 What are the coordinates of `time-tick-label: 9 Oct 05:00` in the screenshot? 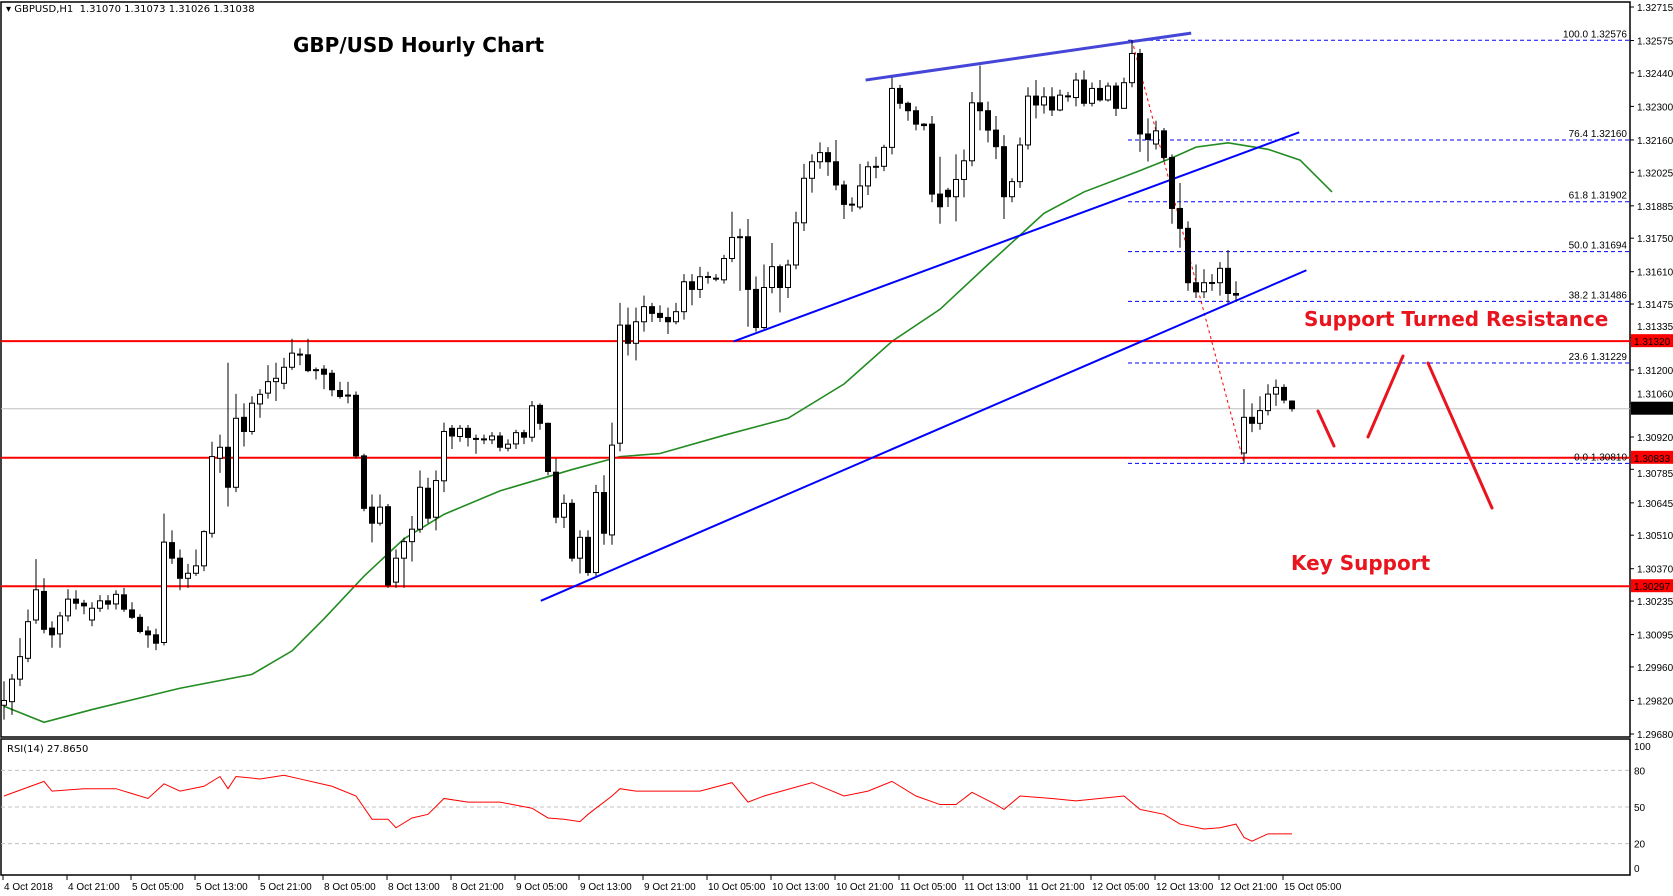 It's located at (542, 887).